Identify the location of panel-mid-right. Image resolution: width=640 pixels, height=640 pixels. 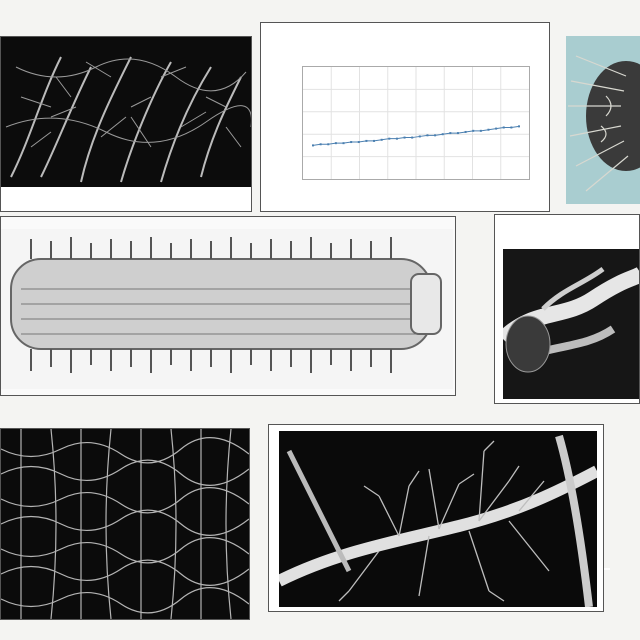
(567, 309).